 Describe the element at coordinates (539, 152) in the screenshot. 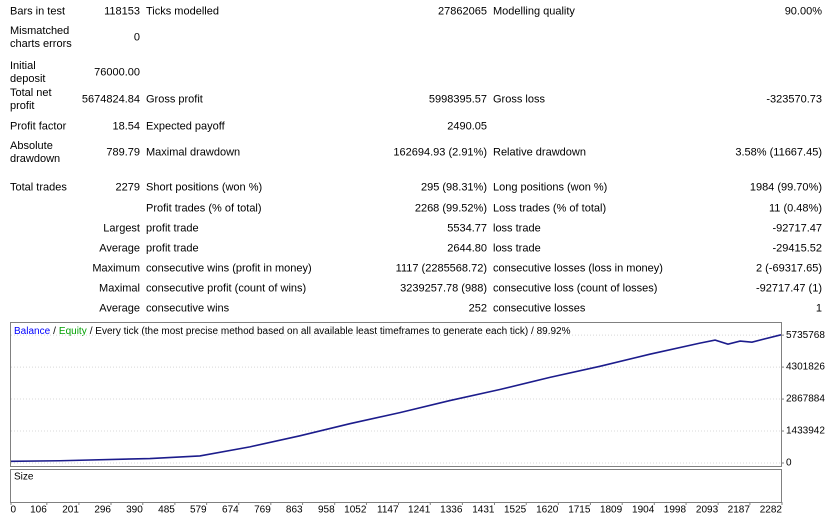

I see `field-label: Relative drawdown` at that location.